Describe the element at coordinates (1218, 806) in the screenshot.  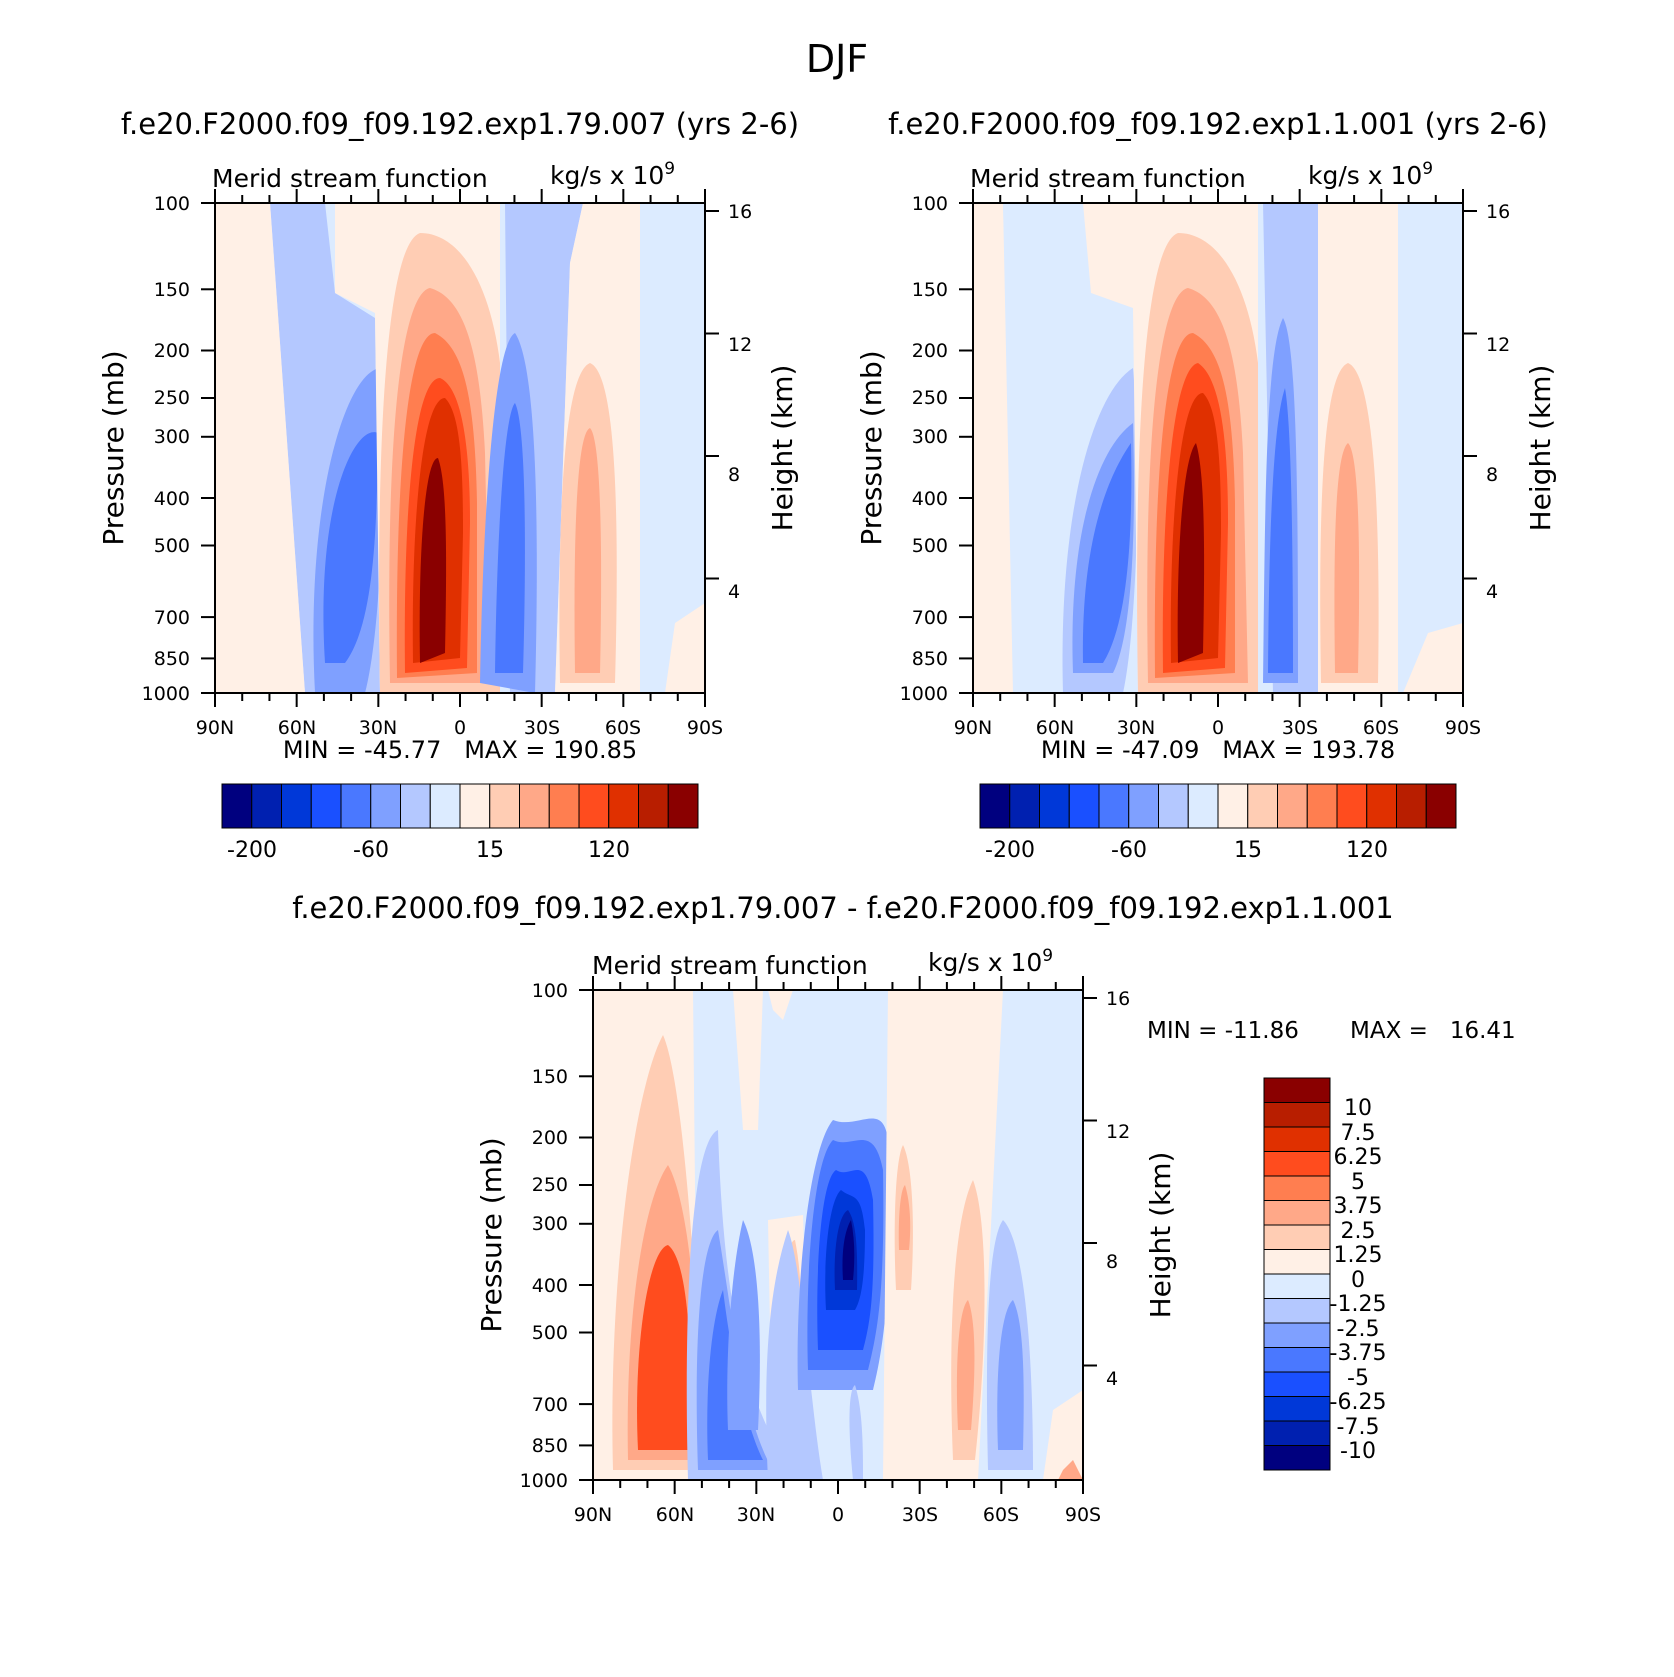
I see `panel-2-colorbar` at that location.